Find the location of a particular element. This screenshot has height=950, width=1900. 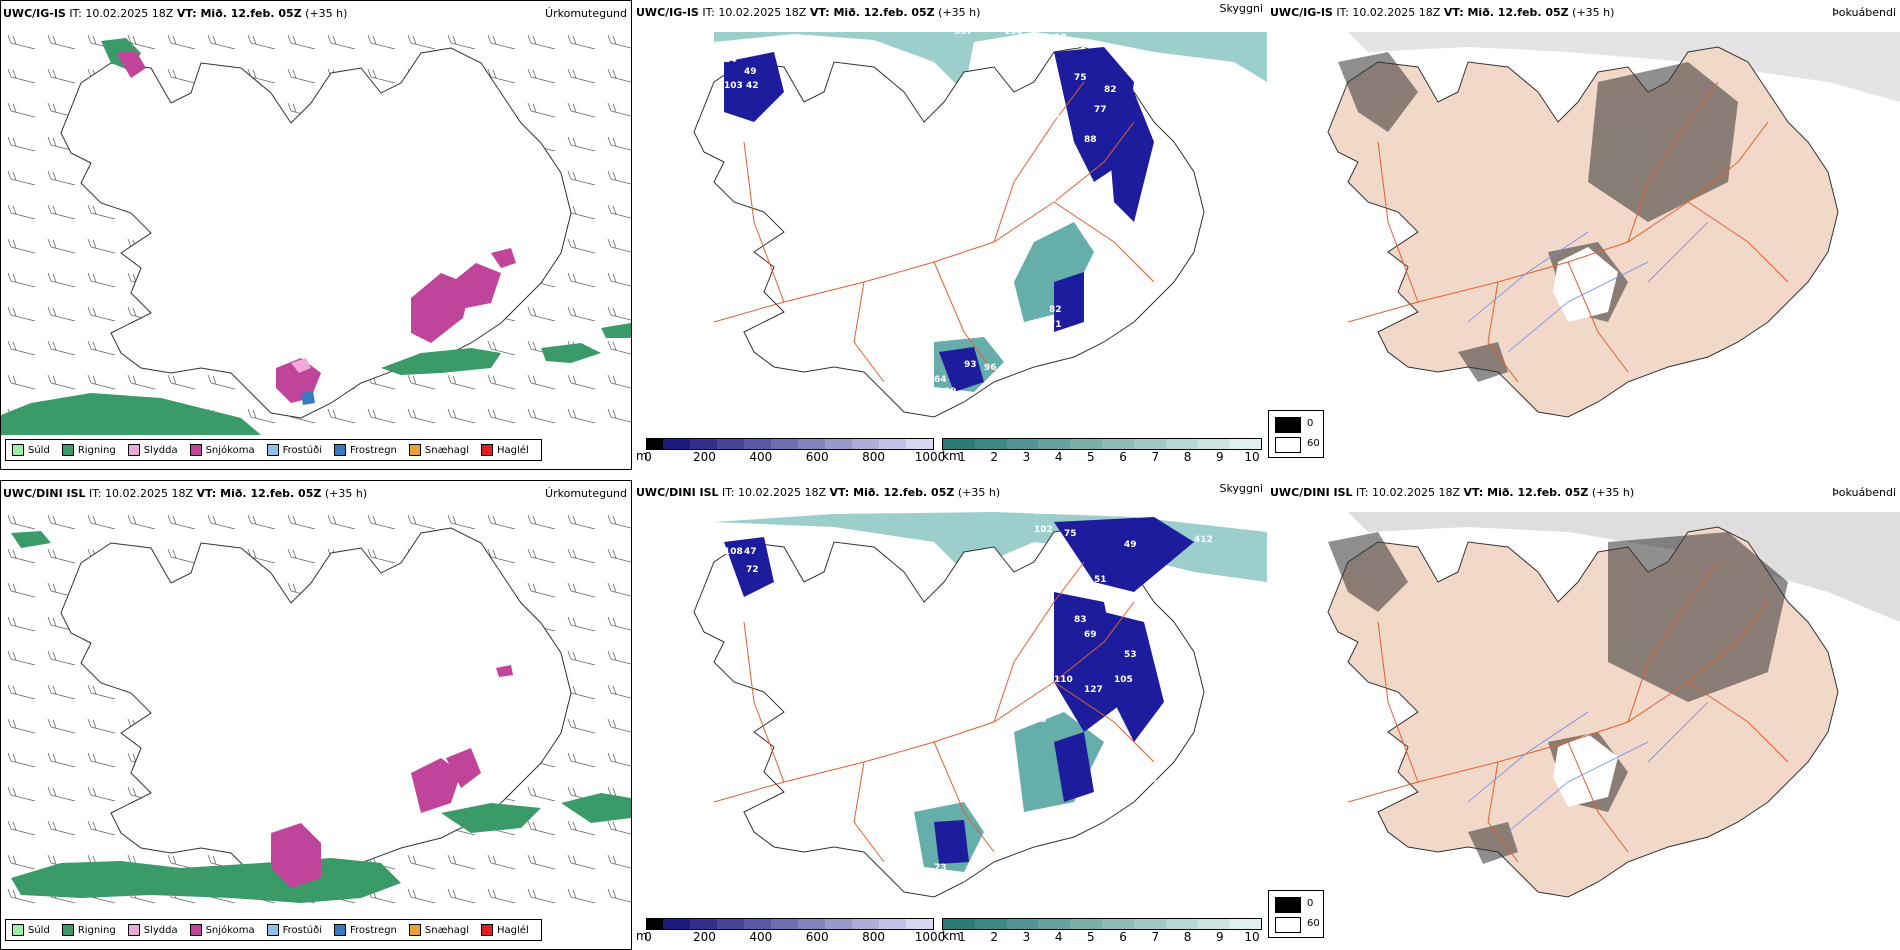

cloud-base-colorbar: m 0 200 400 600 800 1000 is located at coordinates (790, 932).